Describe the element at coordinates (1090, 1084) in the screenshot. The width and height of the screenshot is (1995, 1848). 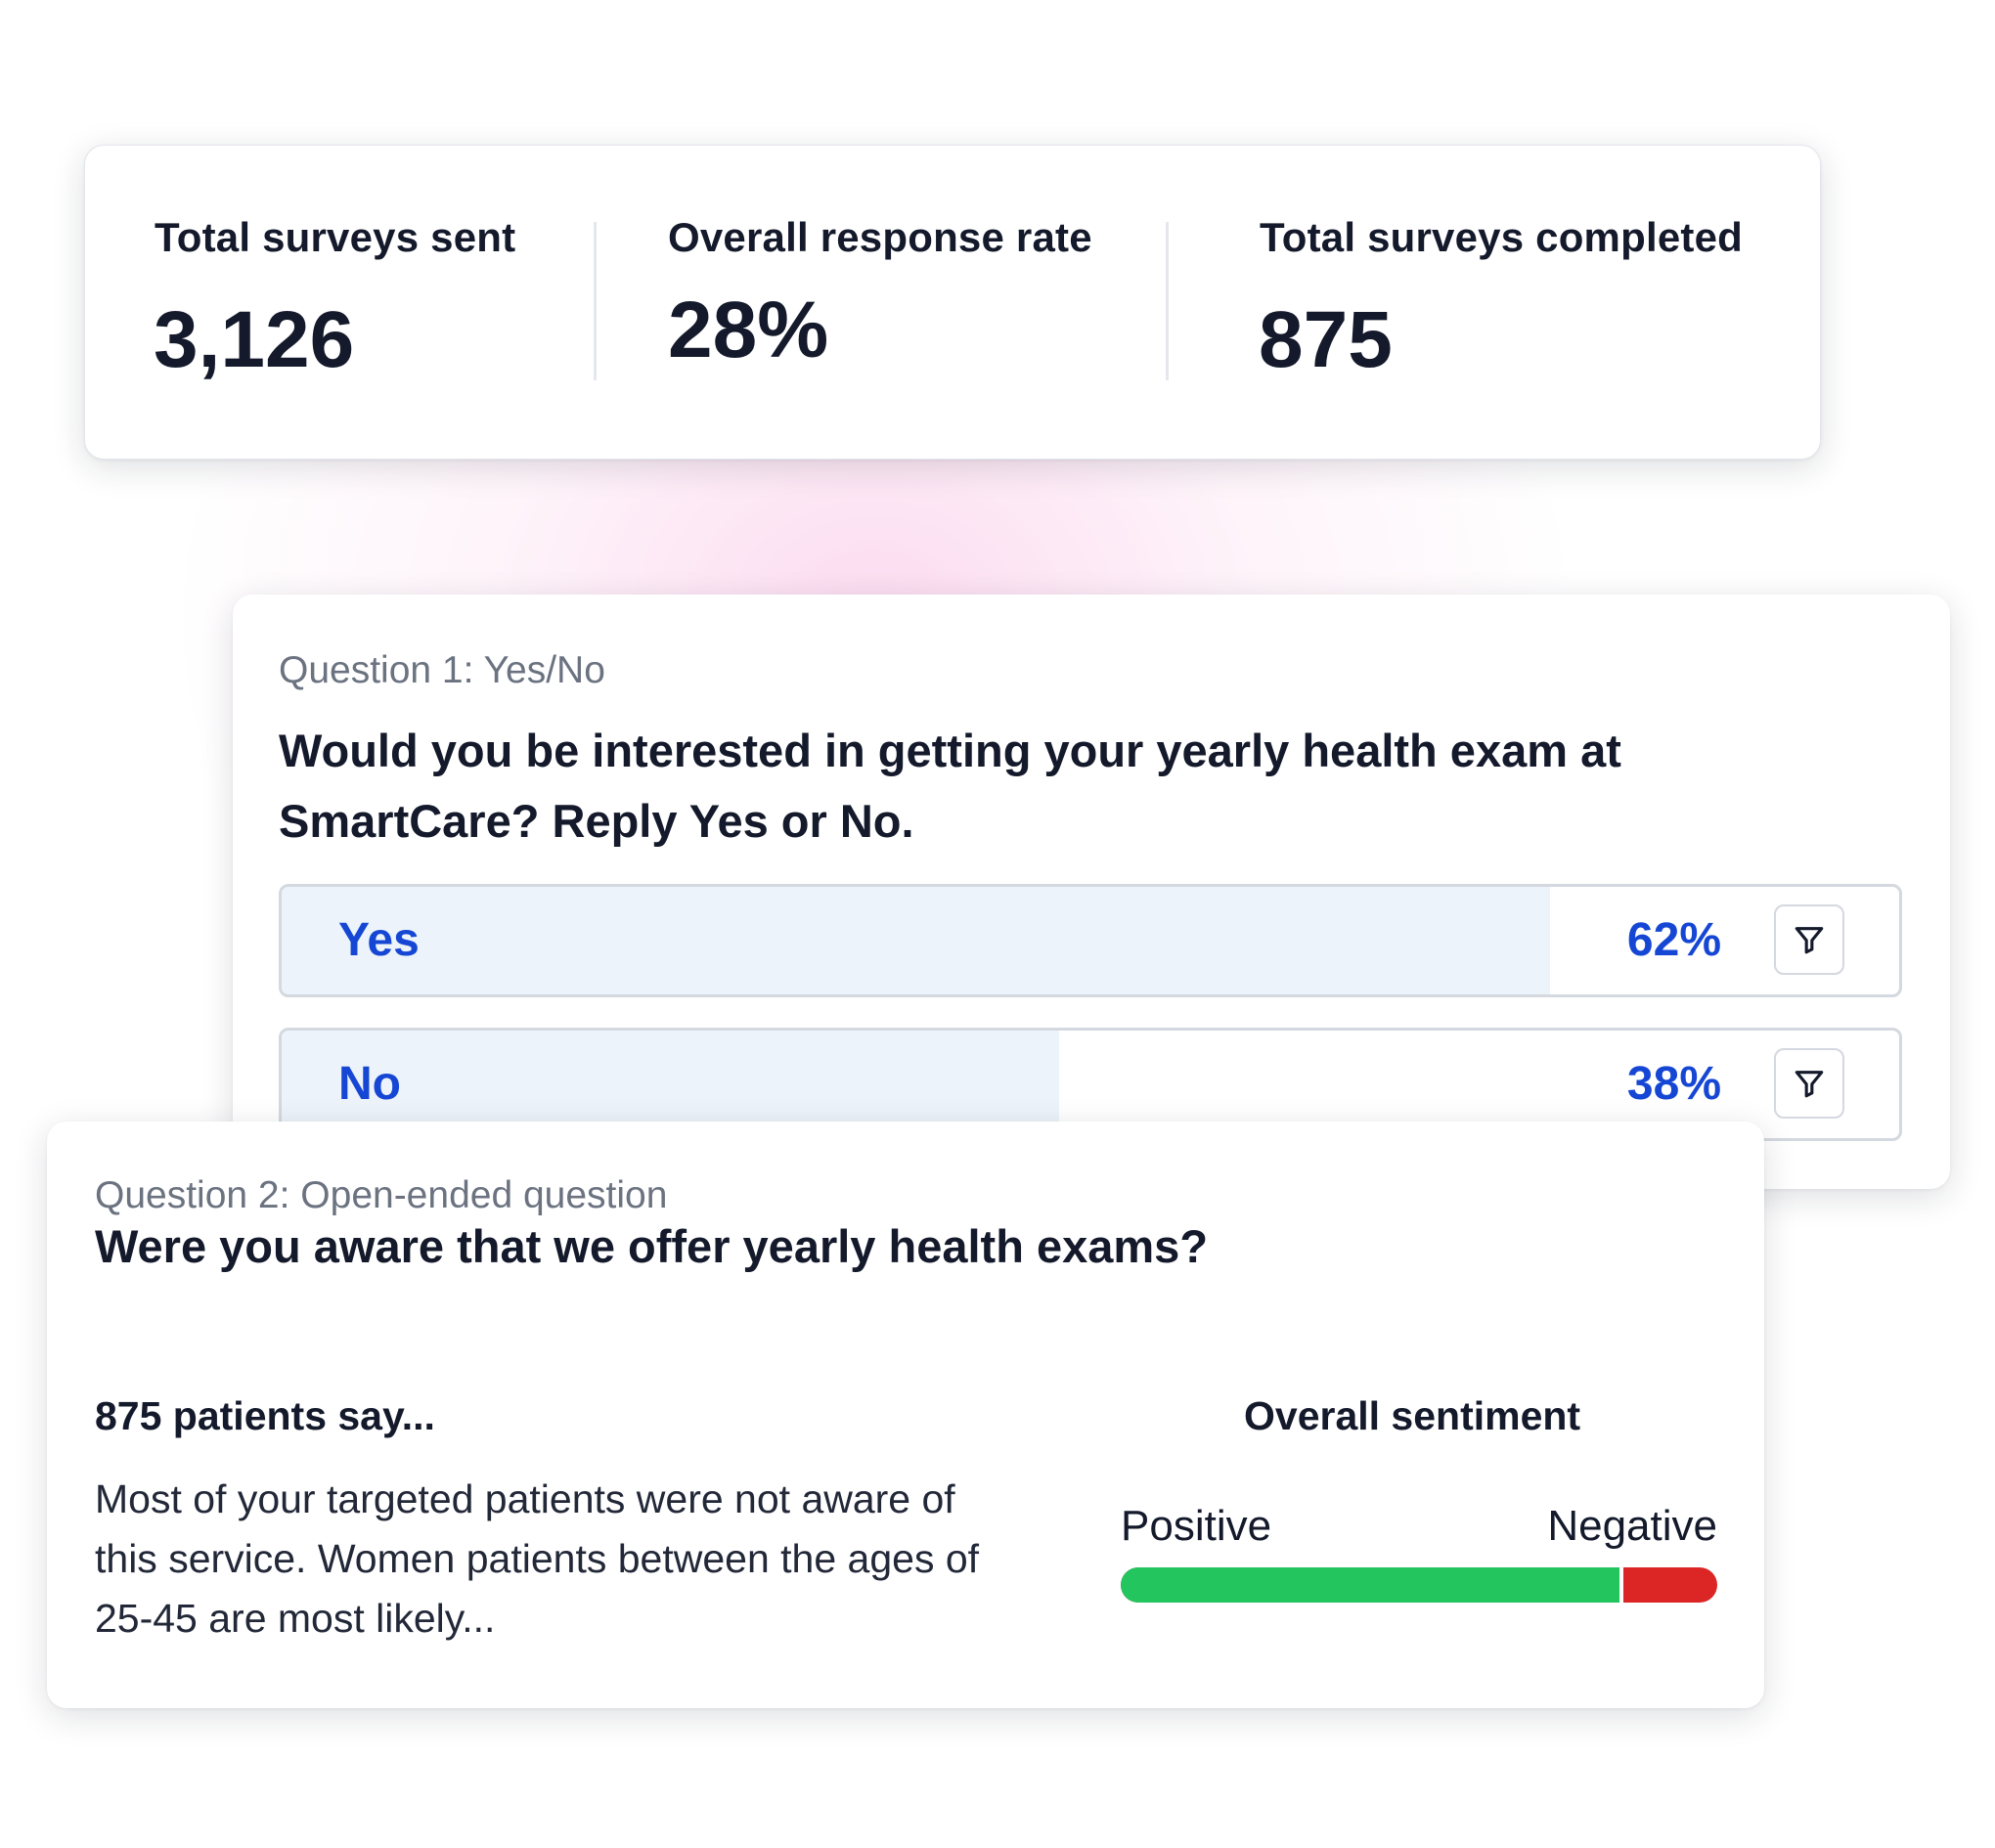
I see `answer-row-no: No 38%` at that location.